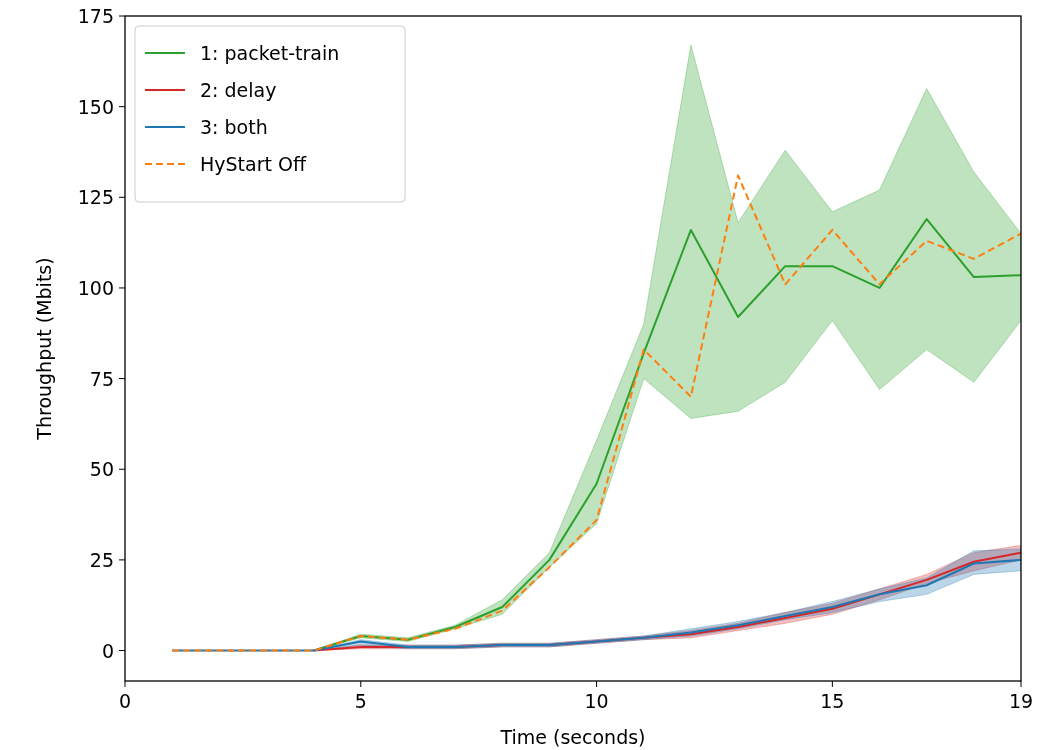  Describe the element at coordinates (101, 378) in the screenshot. I see `y-tick-label: 75` at that location.